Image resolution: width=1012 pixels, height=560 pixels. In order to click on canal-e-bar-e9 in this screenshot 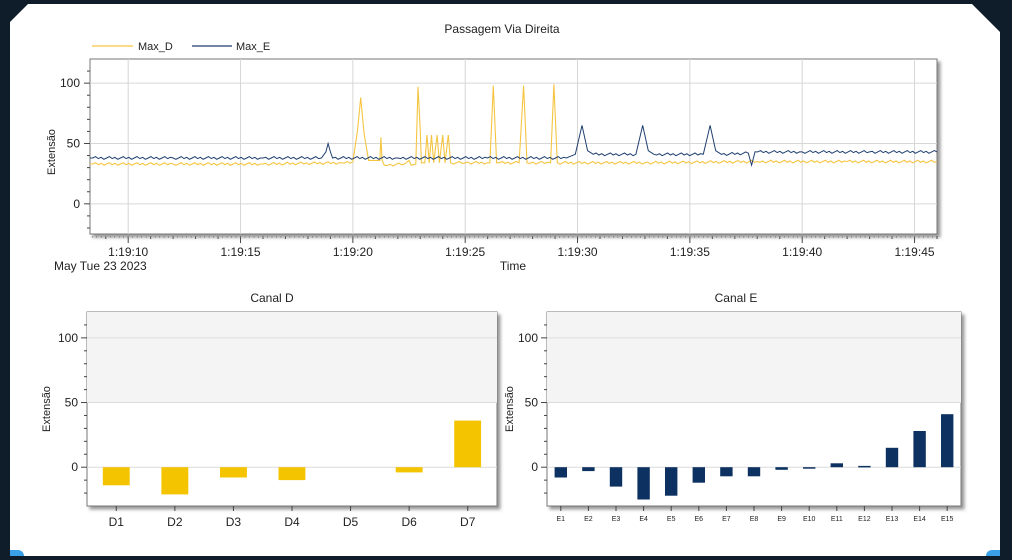, I will do `click(781, 468)`.